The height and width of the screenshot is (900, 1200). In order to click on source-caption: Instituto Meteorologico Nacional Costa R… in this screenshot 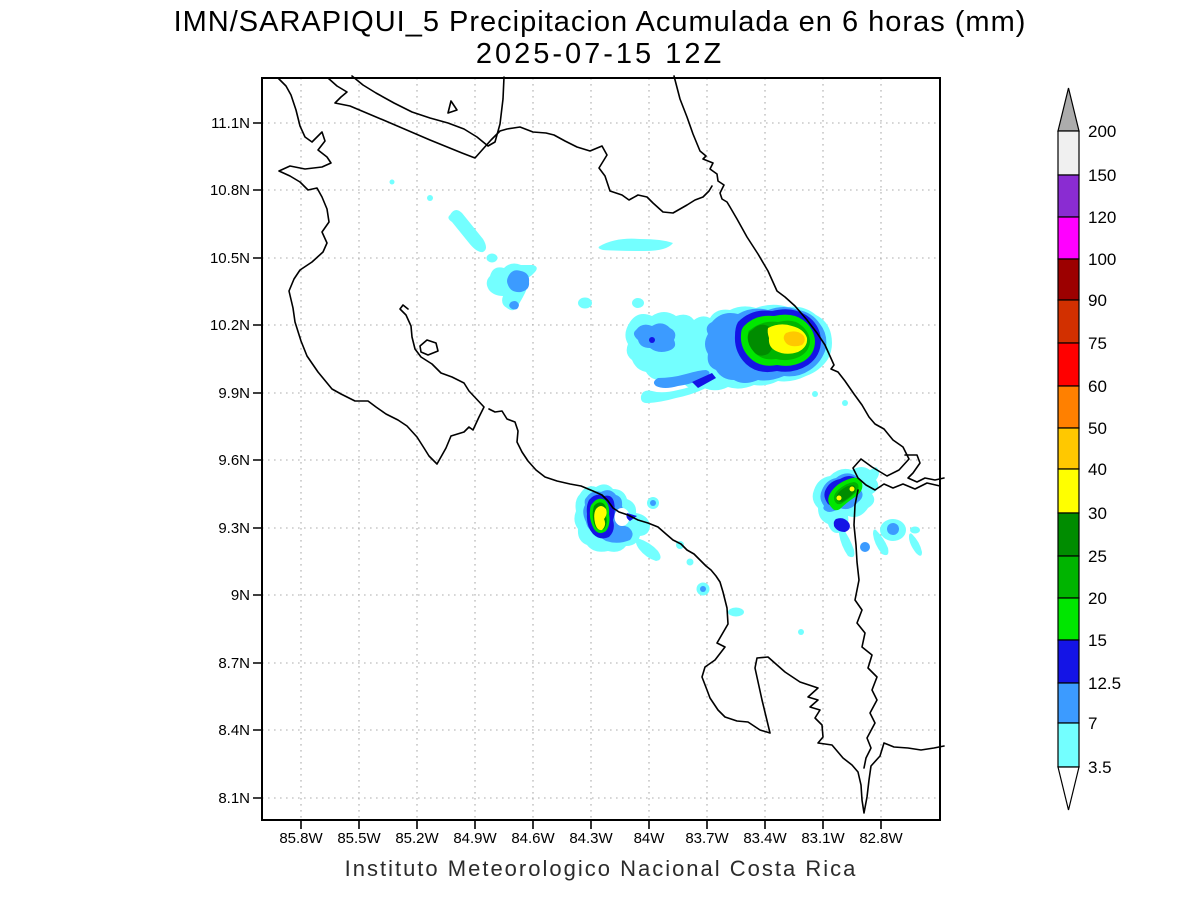, I will do `click(601, 868)`.